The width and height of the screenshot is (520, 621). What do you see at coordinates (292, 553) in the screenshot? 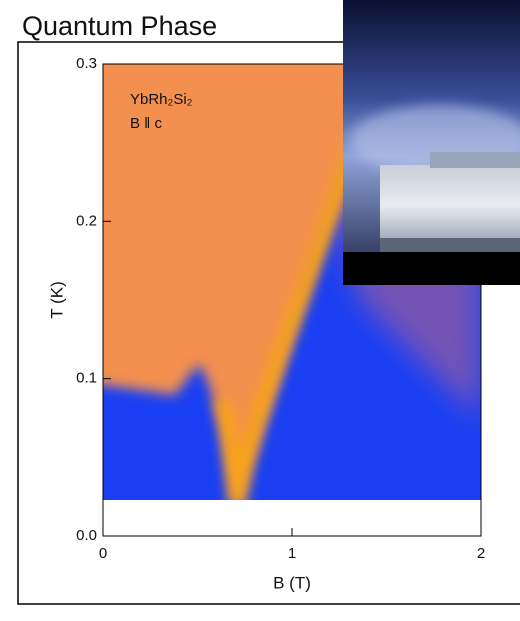
I see `x-tick-label: 1` at bounding box center [292, 553].